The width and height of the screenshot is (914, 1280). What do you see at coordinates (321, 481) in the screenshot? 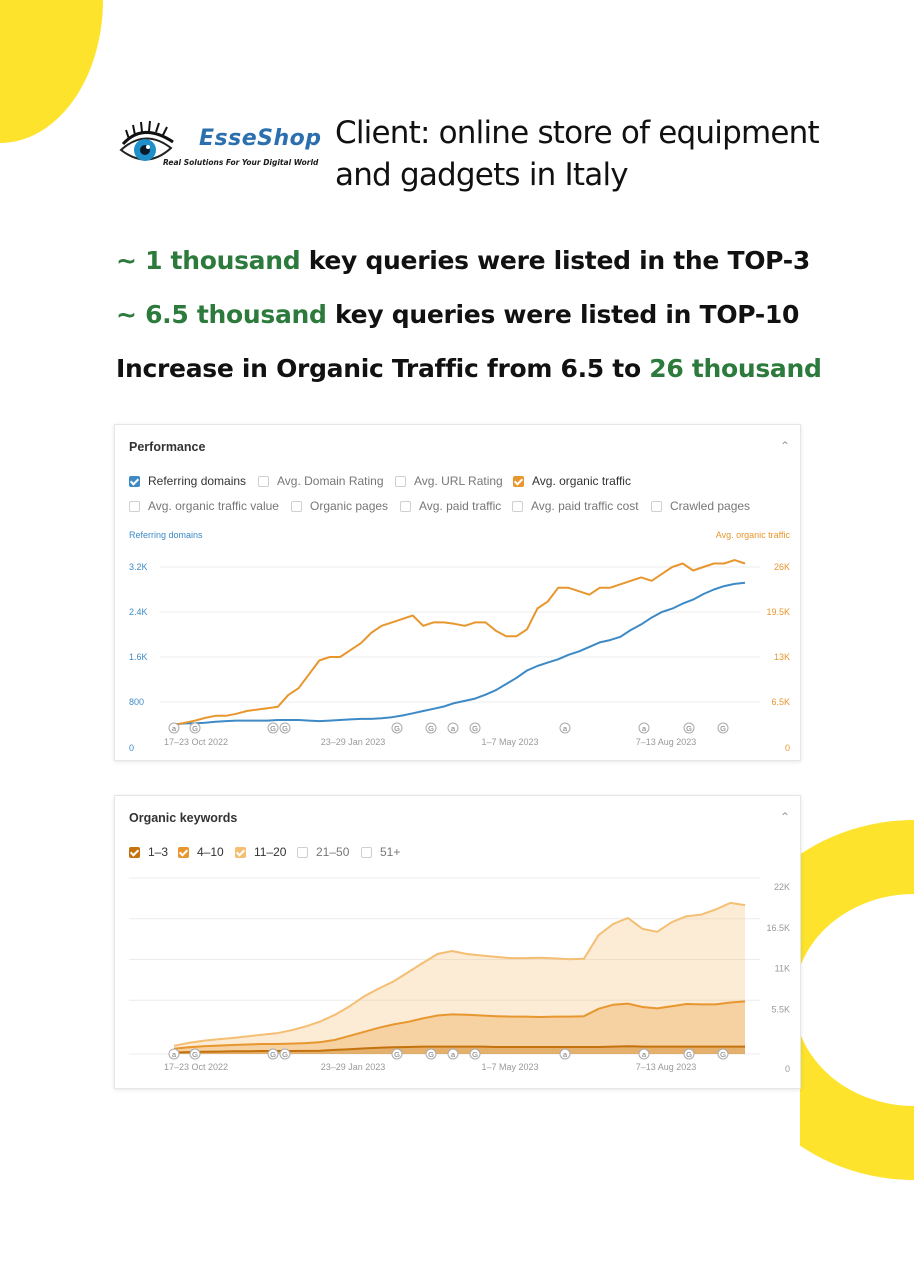
I see `checkbox-row1-1: Avg. Domain Rating` at bounding box center [321, 481].